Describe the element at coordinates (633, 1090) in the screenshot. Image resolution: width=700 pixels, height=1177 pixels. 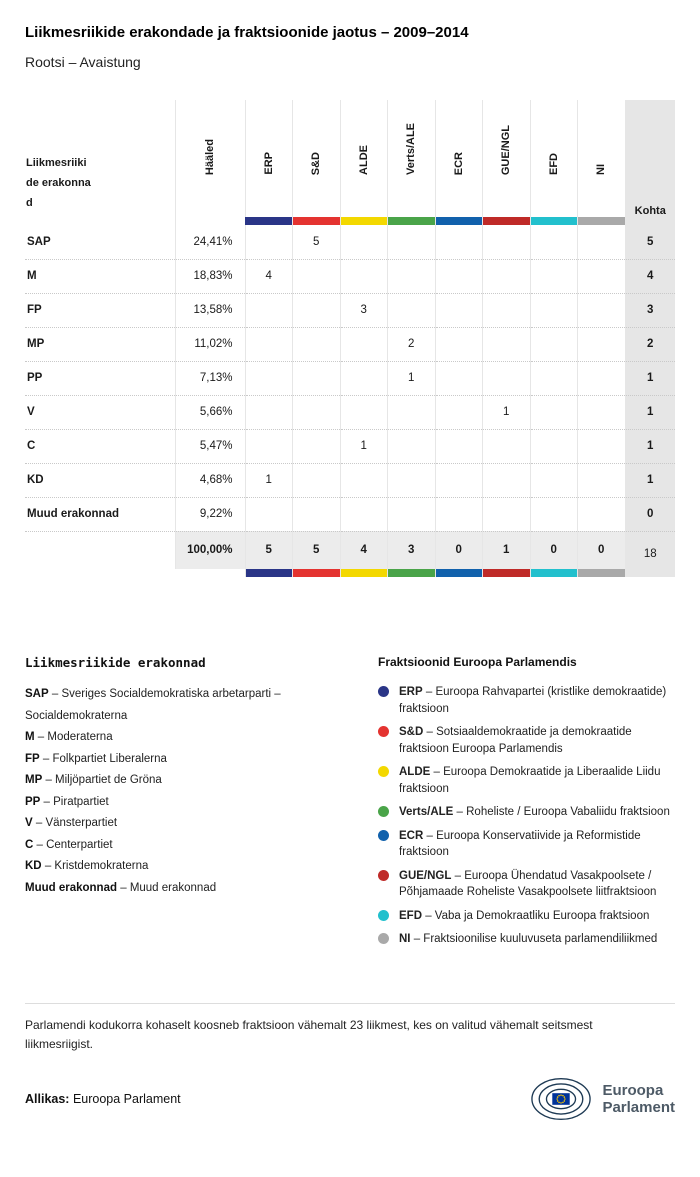
I see `ep-logo-text-line1: Euroopa` at that location.